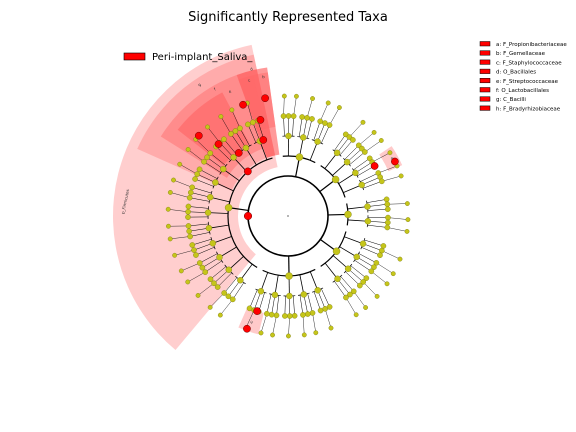 The height and width of the screenshot is (432, 576). Describe the element at coordinates (288, 17) in the screenshot. I see `figure-title: Significantly Represented Taxa` at that location.